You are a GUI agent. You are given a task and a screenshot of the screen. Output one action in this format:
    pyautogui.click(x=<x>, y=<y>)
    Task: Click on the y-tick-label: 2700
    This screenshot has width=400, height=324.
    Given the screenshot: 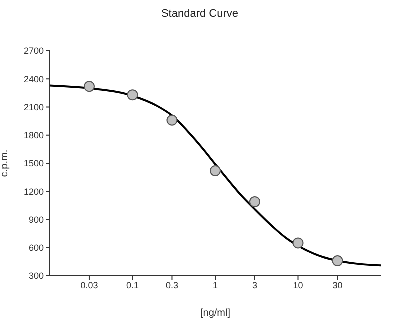 What is the action you would take?
    pyautogui.click(x=34, y=51)
    